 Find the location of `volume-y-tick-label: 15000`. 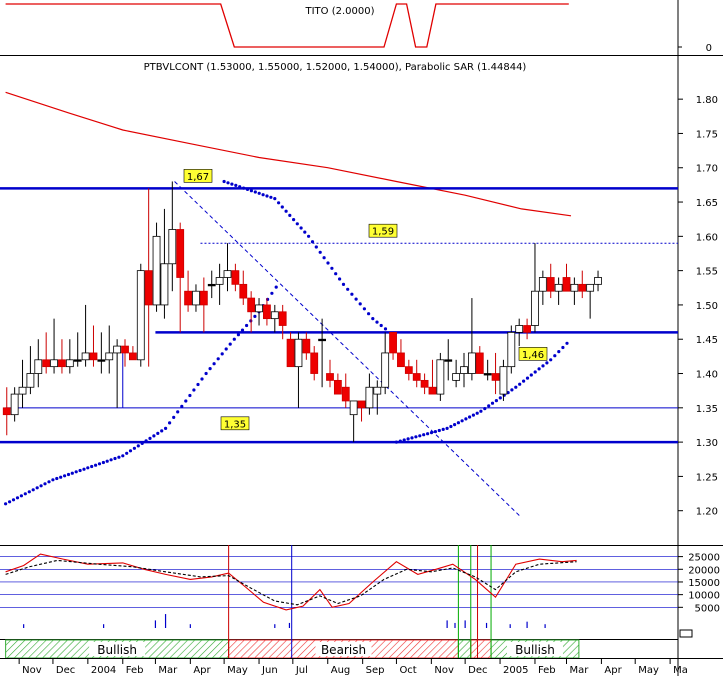

volume-y-tick-label: 15000 is located at coordinates (704, 583).